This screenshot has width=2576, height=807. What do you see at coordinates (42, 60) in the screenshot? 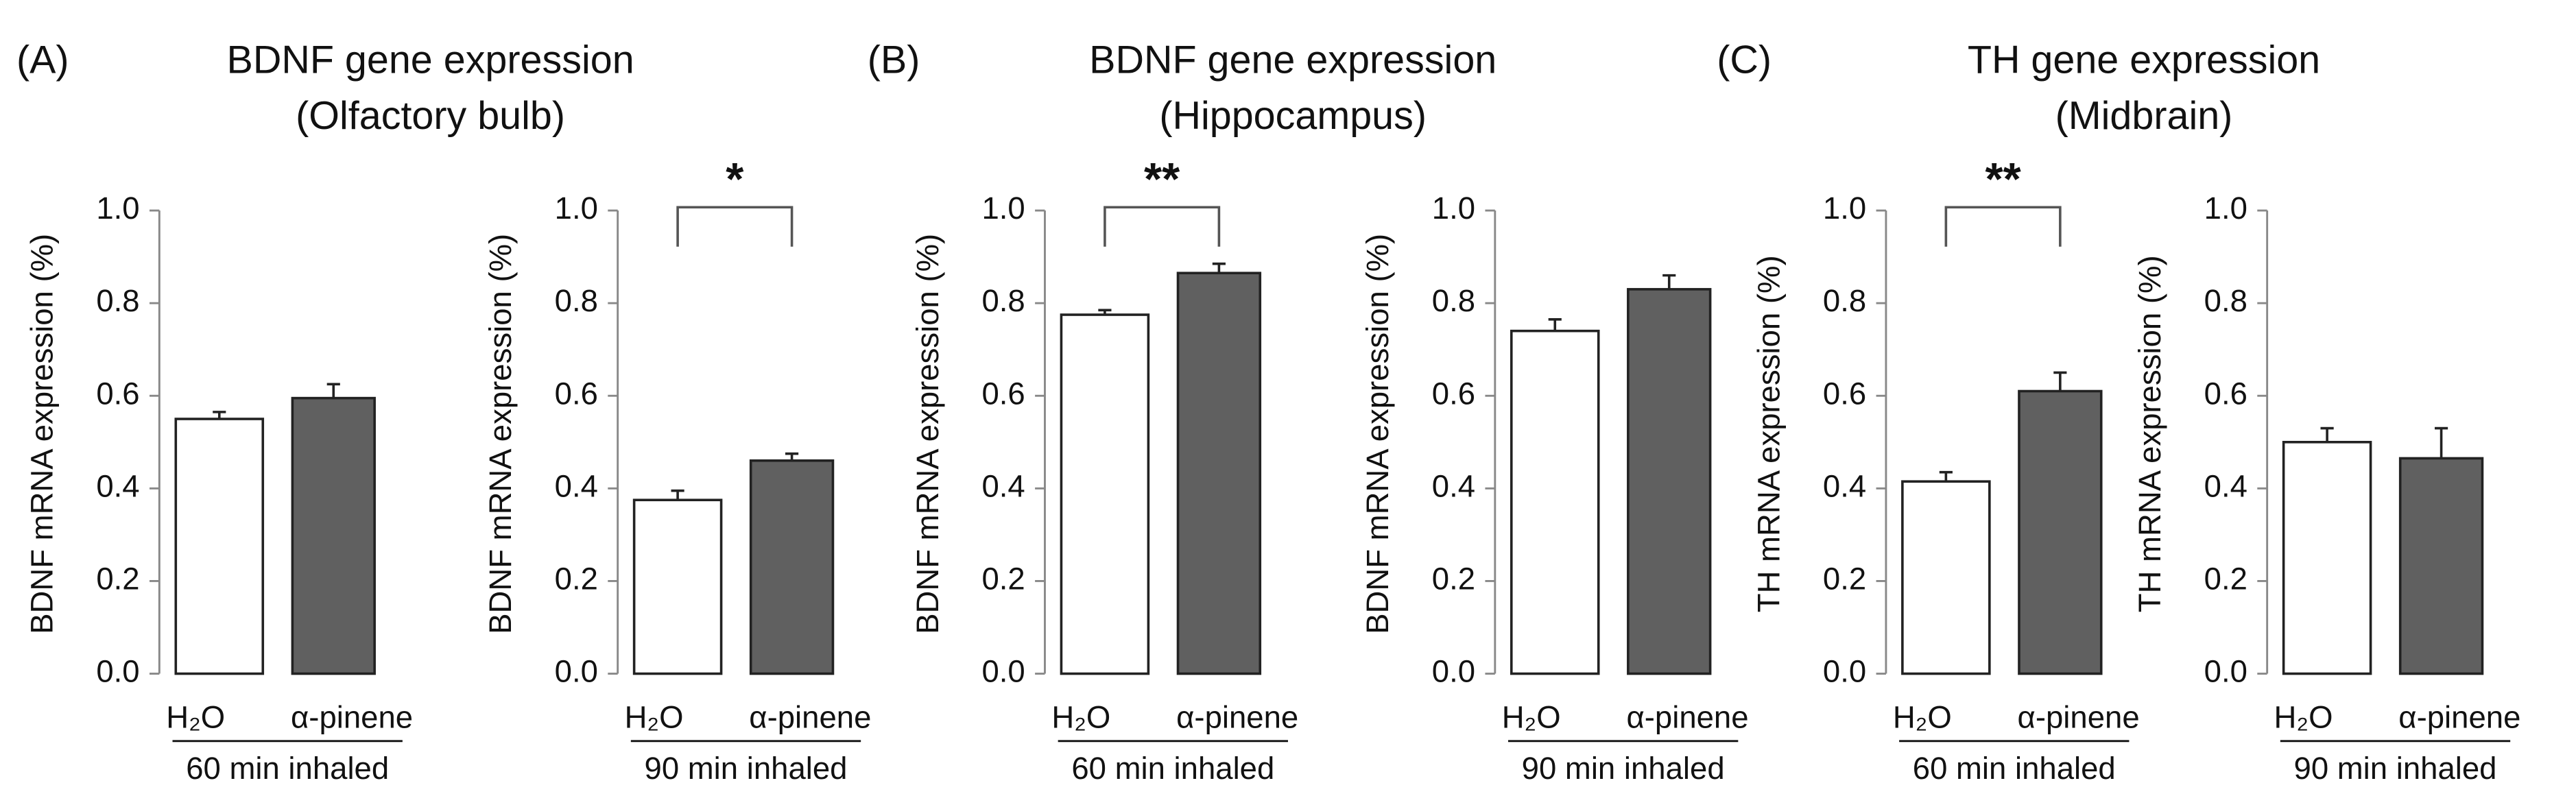
I see `panel-label: (A)` at bounding box center [42, 60].